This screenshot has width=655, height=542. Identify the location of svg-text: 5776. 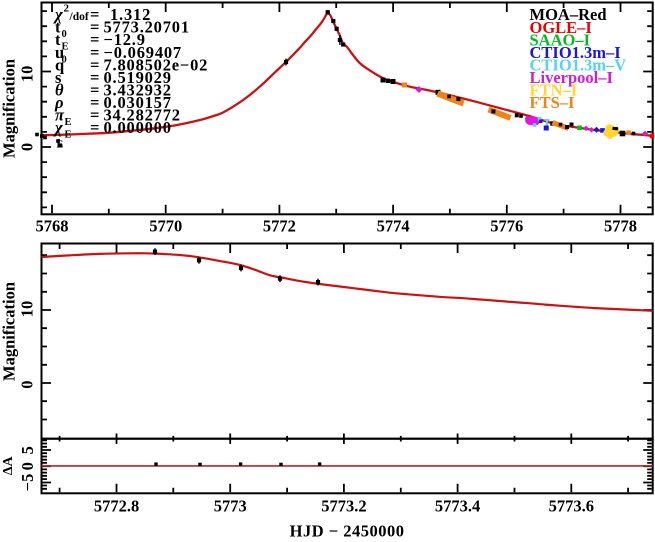
(506, 226).